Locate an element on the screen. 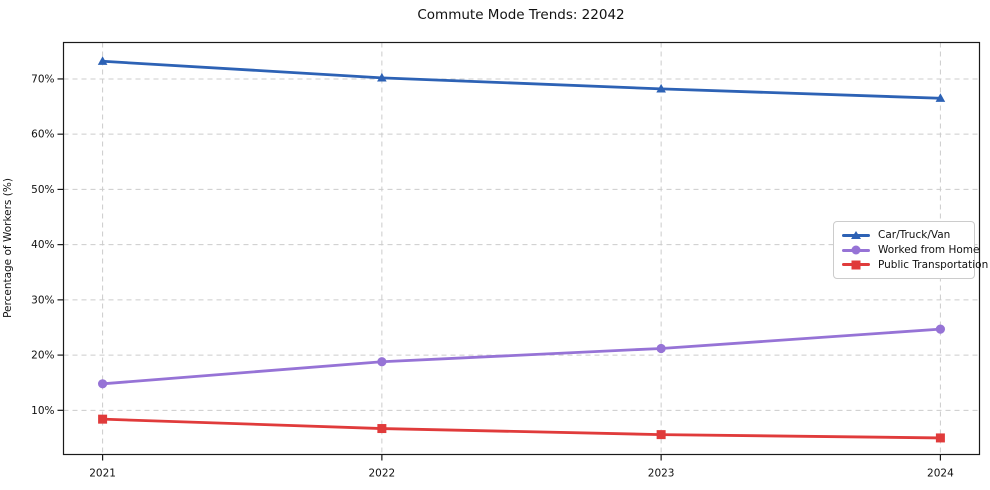 This screenshot has height=490, width=990. y-tick-label: 70% is located at coordinates (42, 79).